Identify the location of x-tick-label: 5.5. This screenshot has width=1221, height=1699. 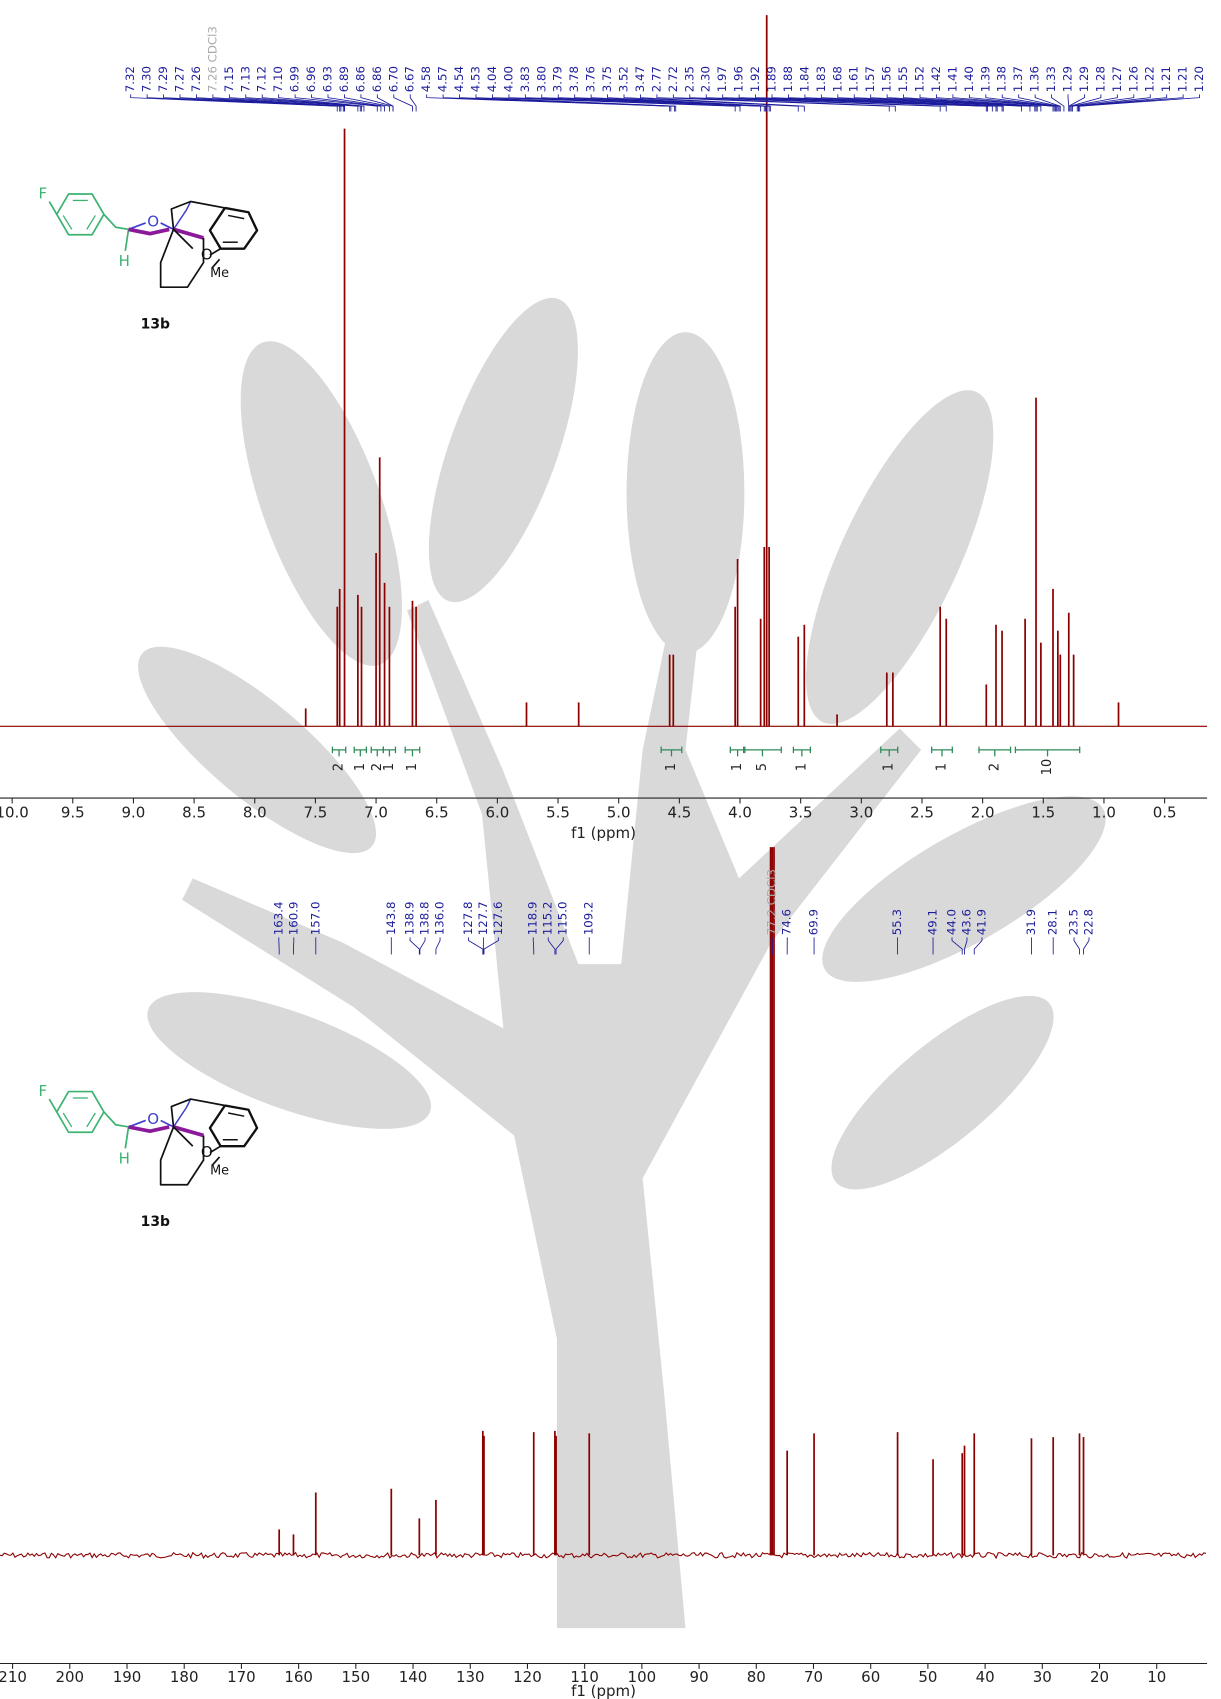
(558, 813).